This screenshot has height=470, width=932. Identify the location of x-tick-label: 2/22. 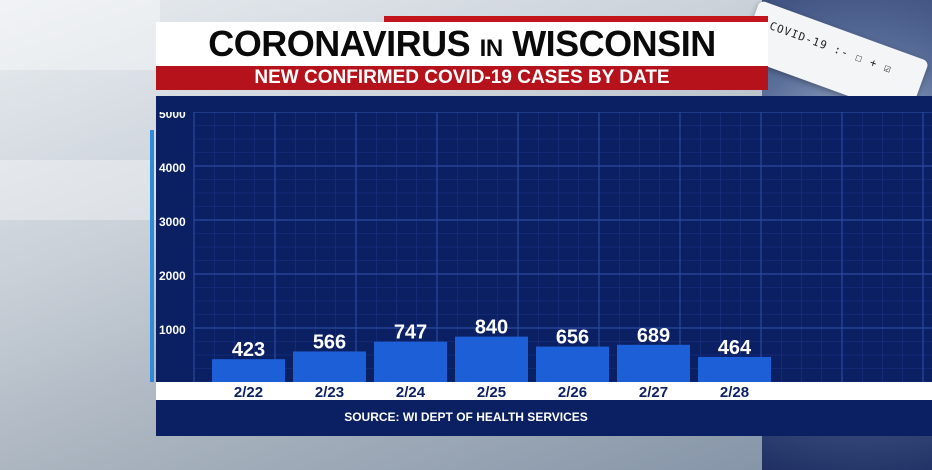
(248, 392).